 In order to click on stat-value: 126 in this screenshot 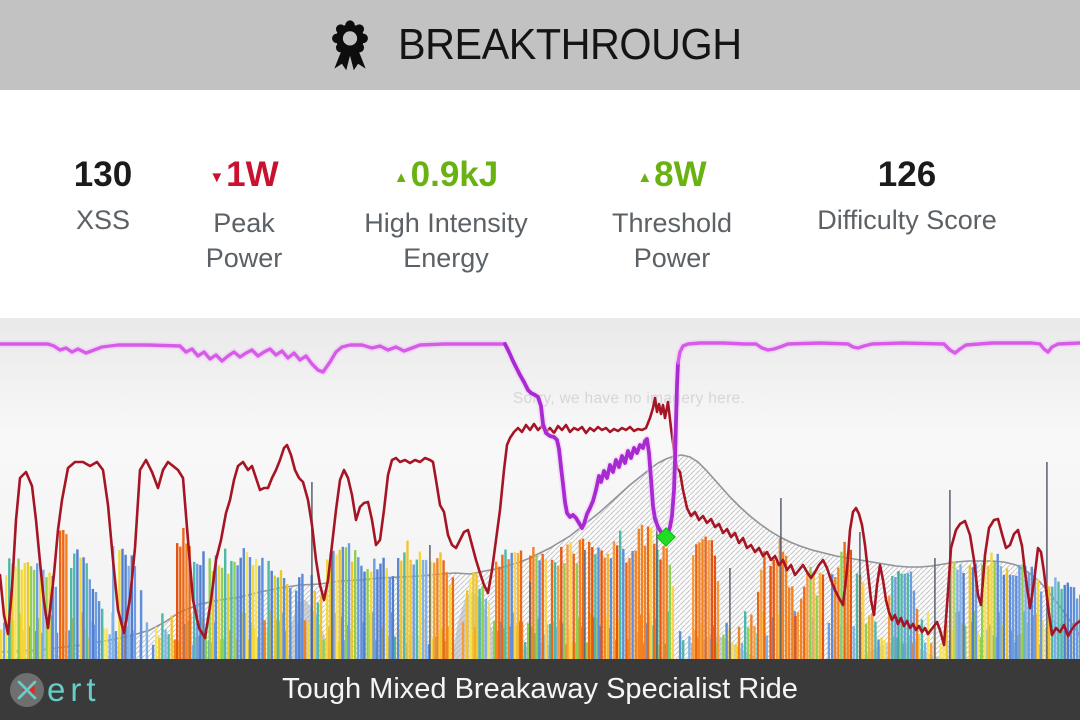, I will do `click(907, 174)`.